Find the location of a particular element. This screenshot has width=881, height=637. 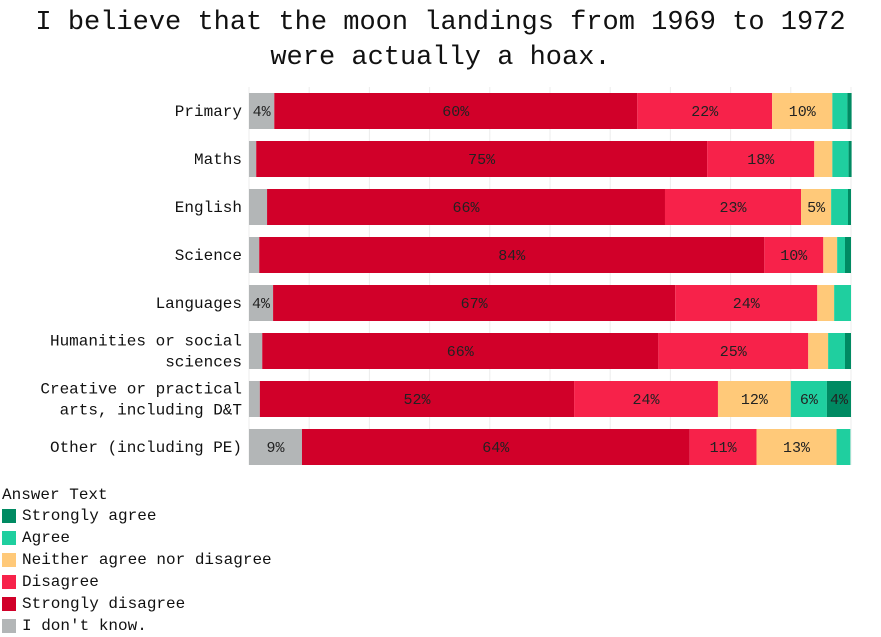

data-label: 66% is located at coordinates (461, 352).